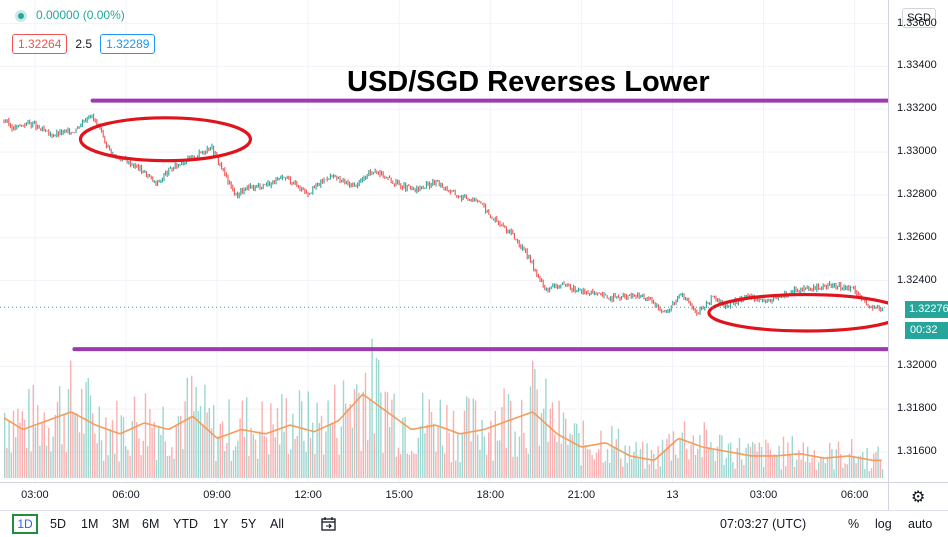 The image size is (948, 537). What do you see at coordinates (308, 495) in the screenshot?
I see `time-tick-label: 12:00` at bounding box center [308, 495].